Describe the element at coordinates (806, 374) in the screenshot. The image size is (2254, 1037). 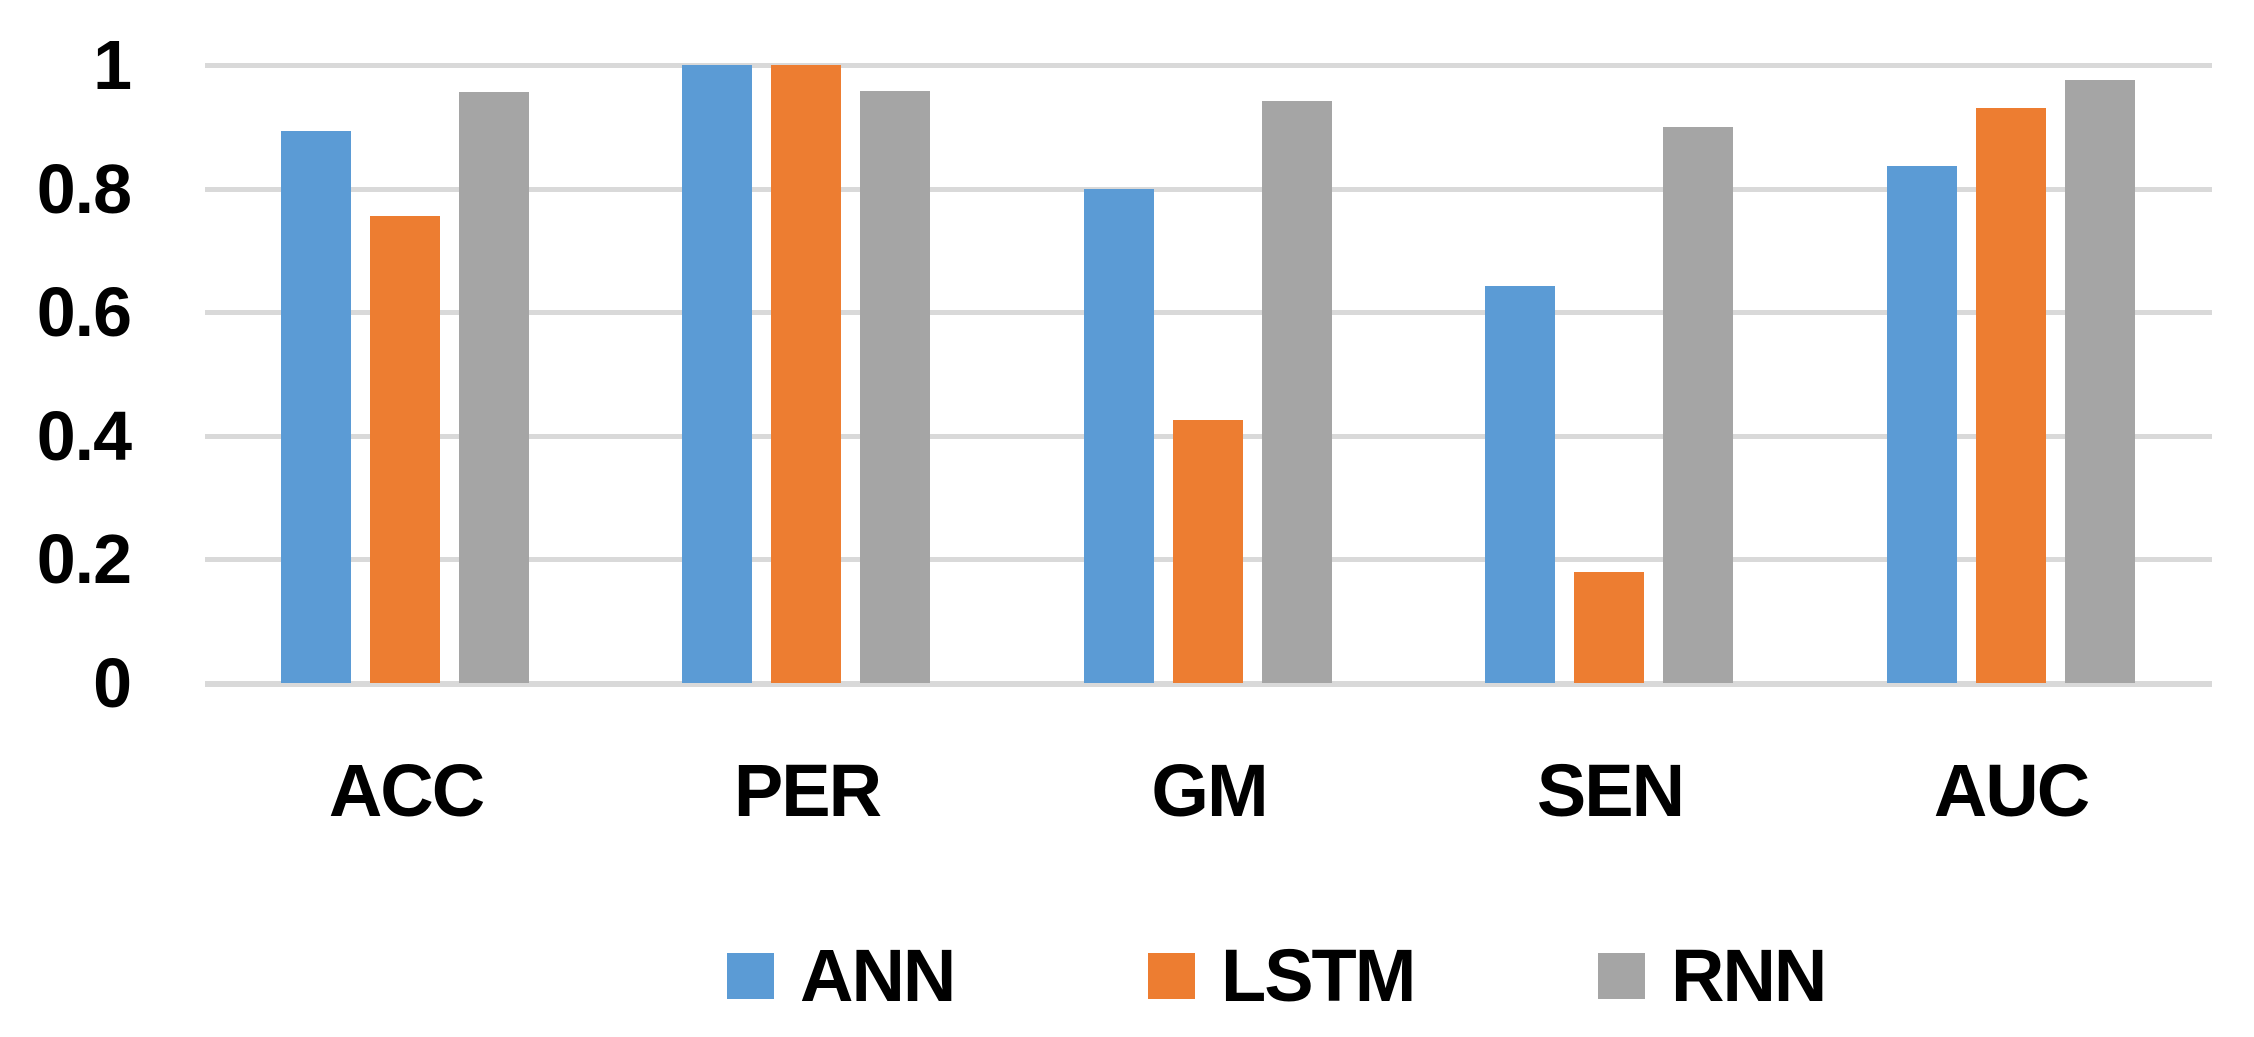
I see `bar-lstm-per` at that location.